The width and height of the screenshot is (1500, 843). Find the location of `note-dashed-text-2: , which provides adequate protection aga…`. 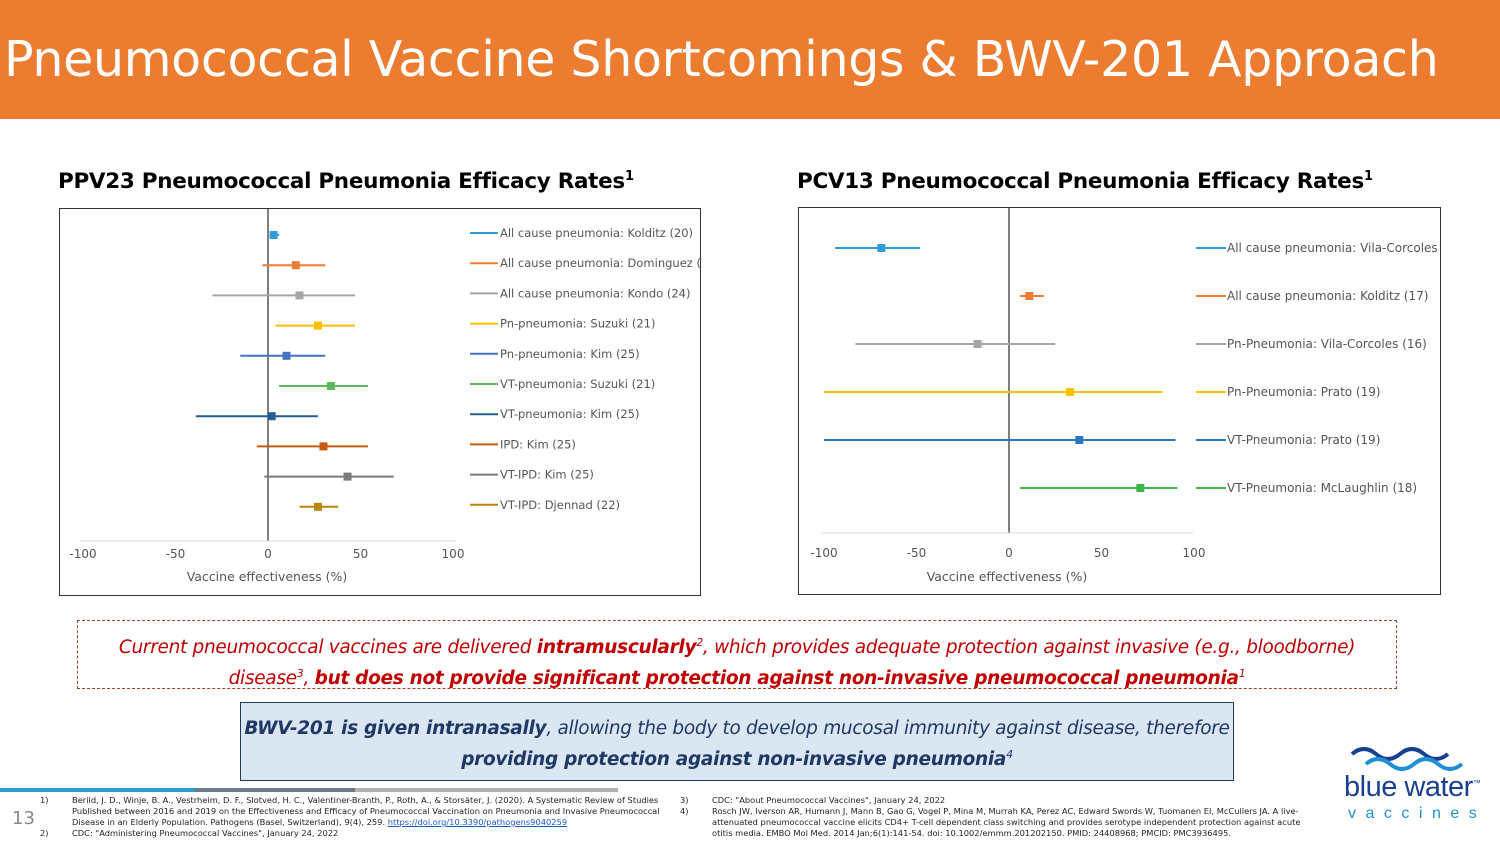

note-dashed-text-2: , which provides adequate protection aga… is located at coordinates (792, 663).